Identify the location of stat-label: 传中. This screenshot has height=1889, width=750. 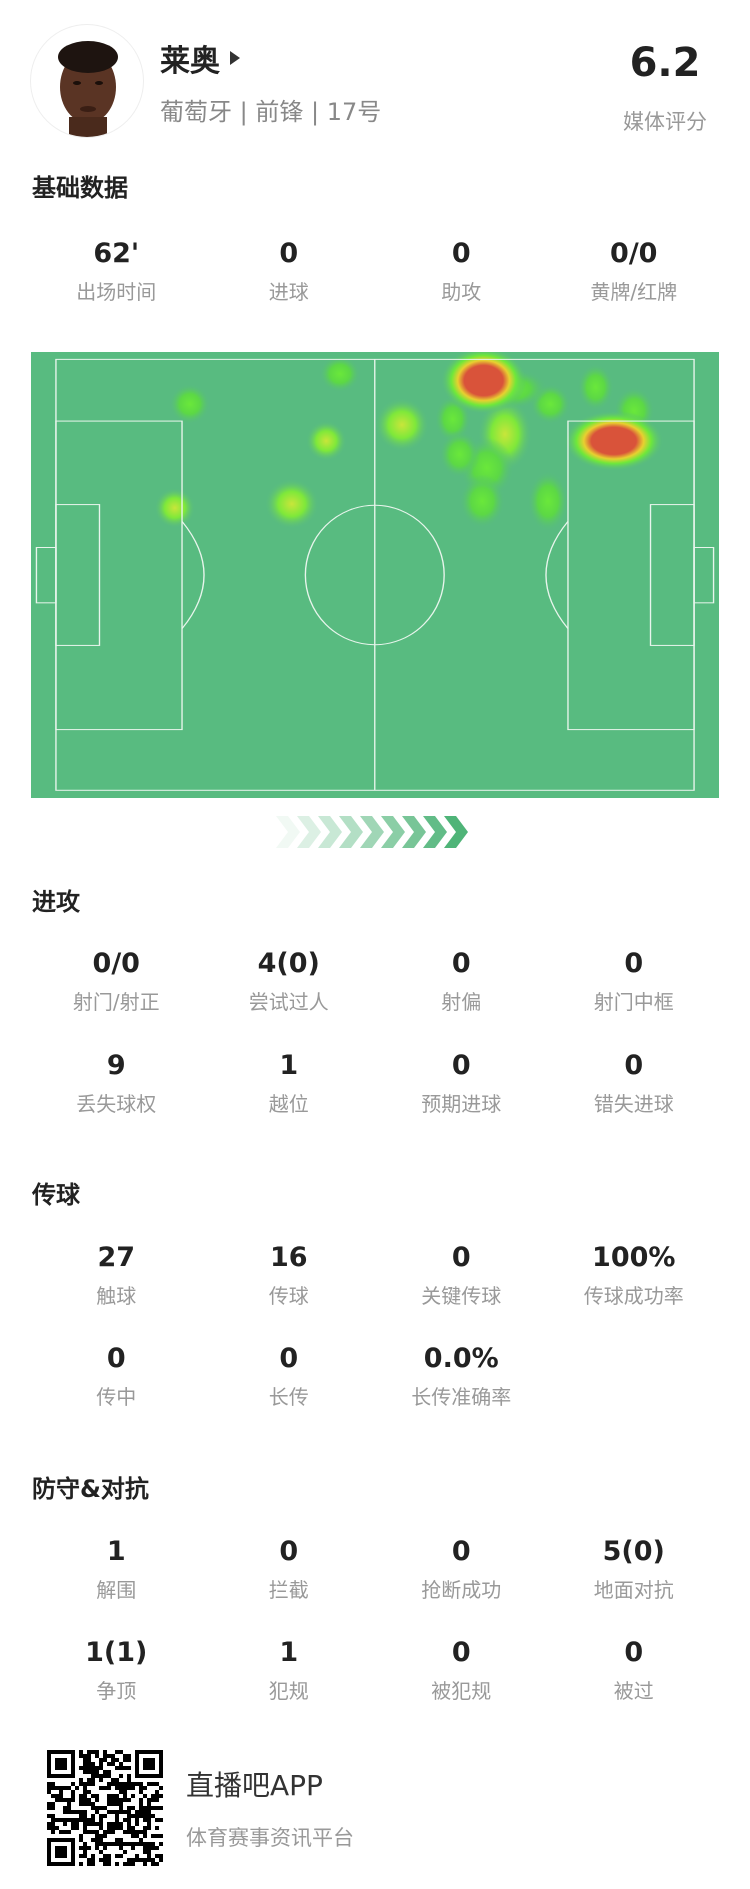
(116, 1397).